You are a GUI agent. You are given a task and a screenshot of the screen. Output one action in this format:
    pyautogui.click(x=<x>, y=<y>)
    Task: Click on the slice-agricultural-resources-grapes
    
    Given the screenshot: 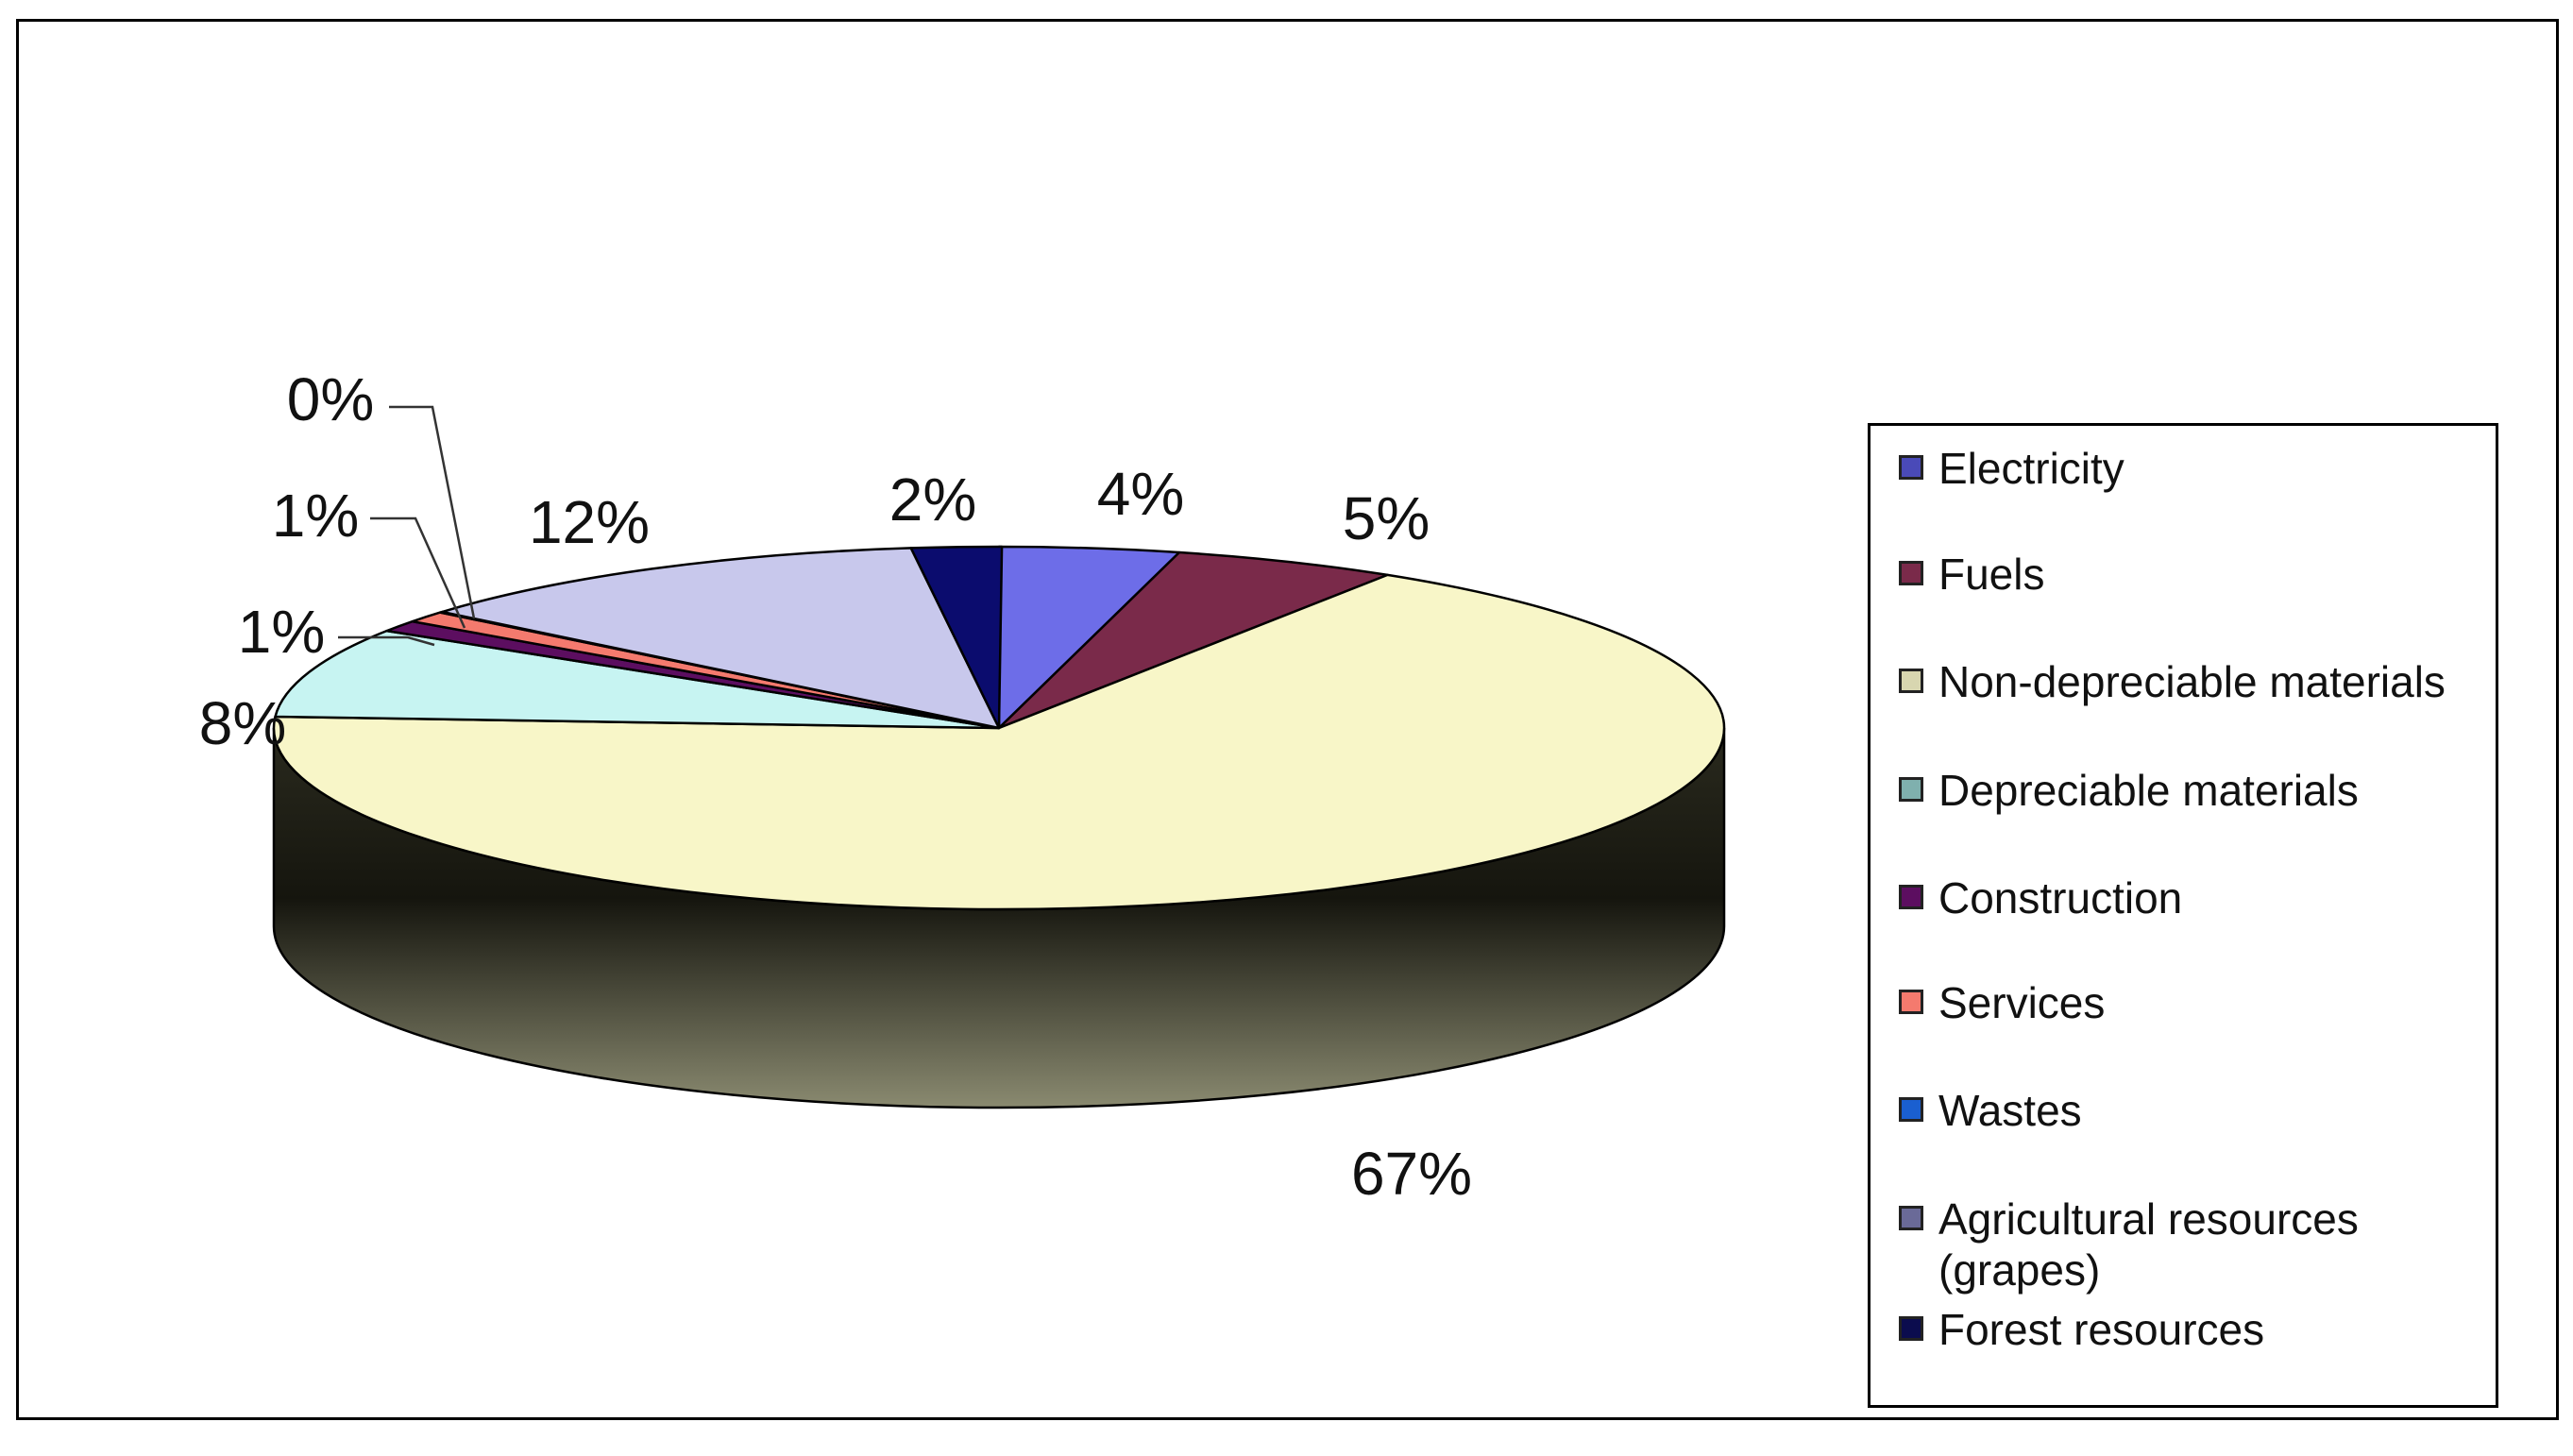 What is the action you would take?
    pyautogui.click(x=720, y=638)
    